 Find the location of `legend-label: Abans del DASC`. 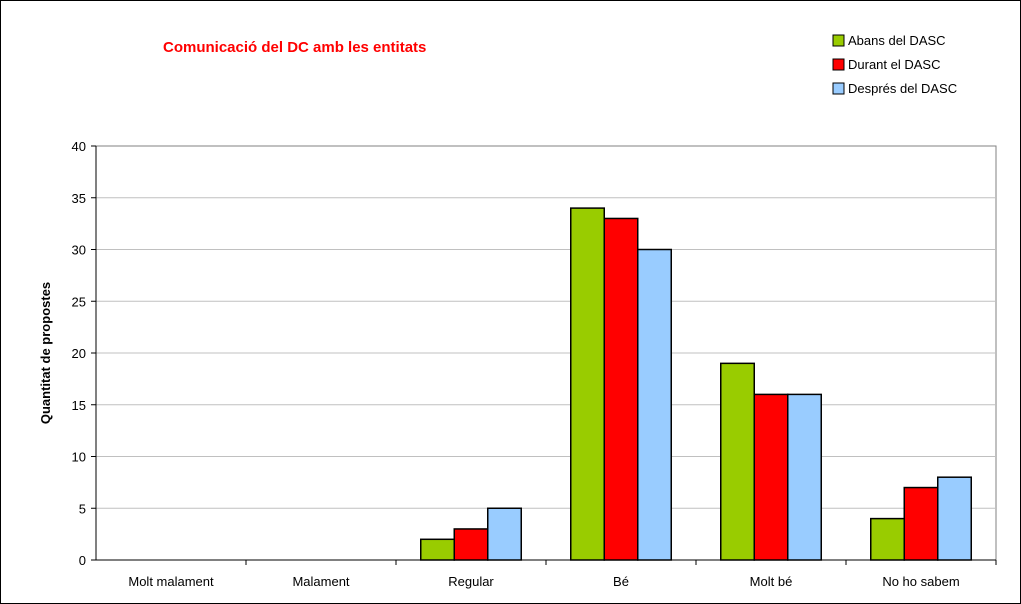

legend-label: Abans del DASC is located at coordinates (897, 40).